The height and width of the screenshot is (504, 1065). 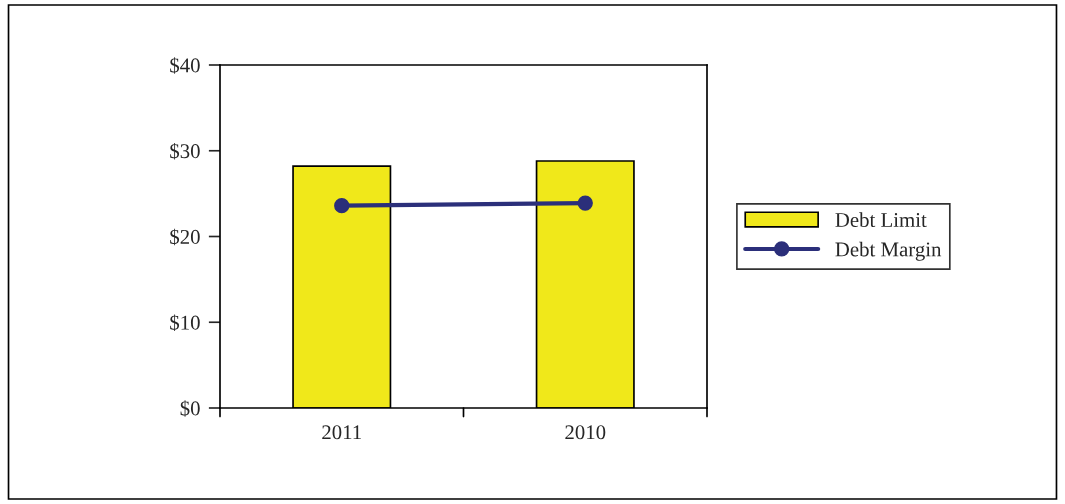 I want to click on y-tick-label: $0, so click(x=190, y=408).